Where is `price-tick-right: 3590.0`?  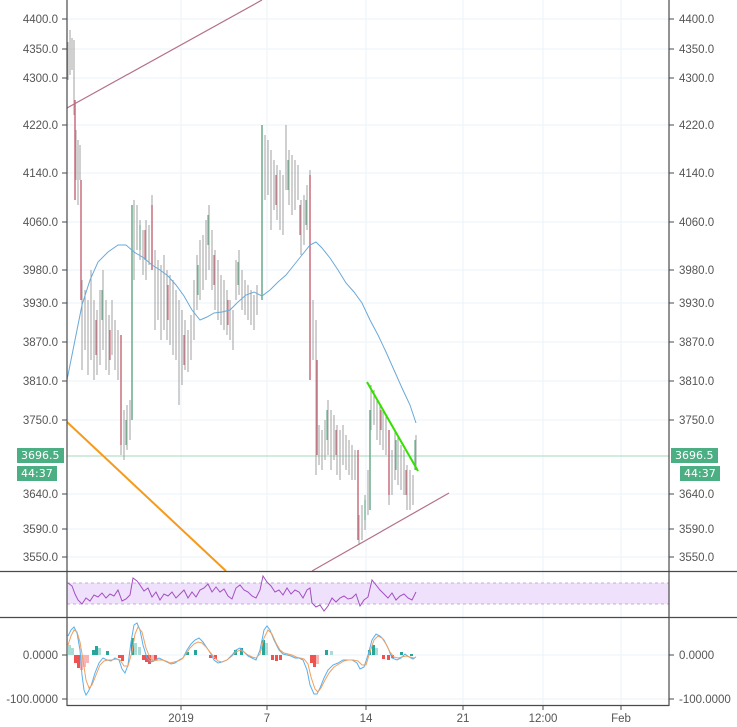
price-tick-right: 3590.0 is located at coordinates (696, 530).